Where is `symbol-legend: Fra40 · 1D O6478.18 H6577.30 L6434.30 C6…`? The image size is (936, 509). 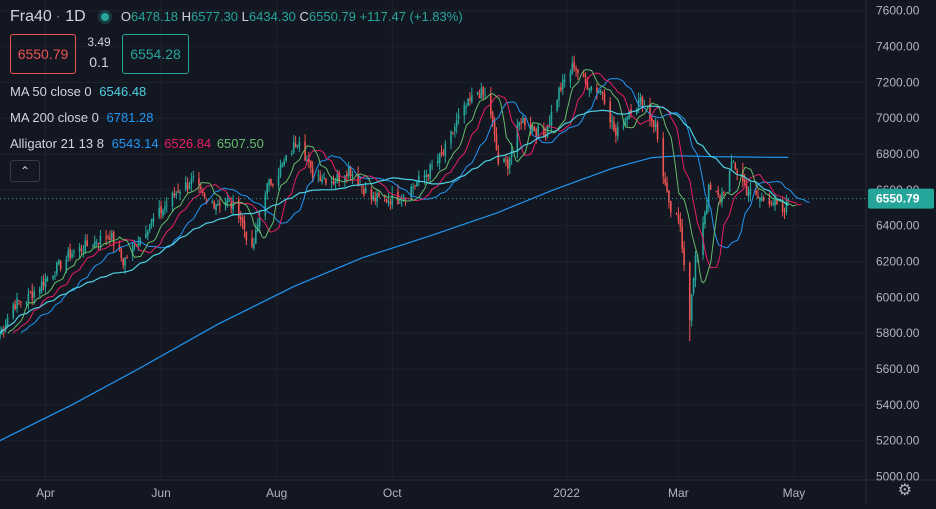
symbol-legend: Fra40 · 1D O6478.18 H6577.30 L6434.30 C6… is located at coordinates (236, 16).